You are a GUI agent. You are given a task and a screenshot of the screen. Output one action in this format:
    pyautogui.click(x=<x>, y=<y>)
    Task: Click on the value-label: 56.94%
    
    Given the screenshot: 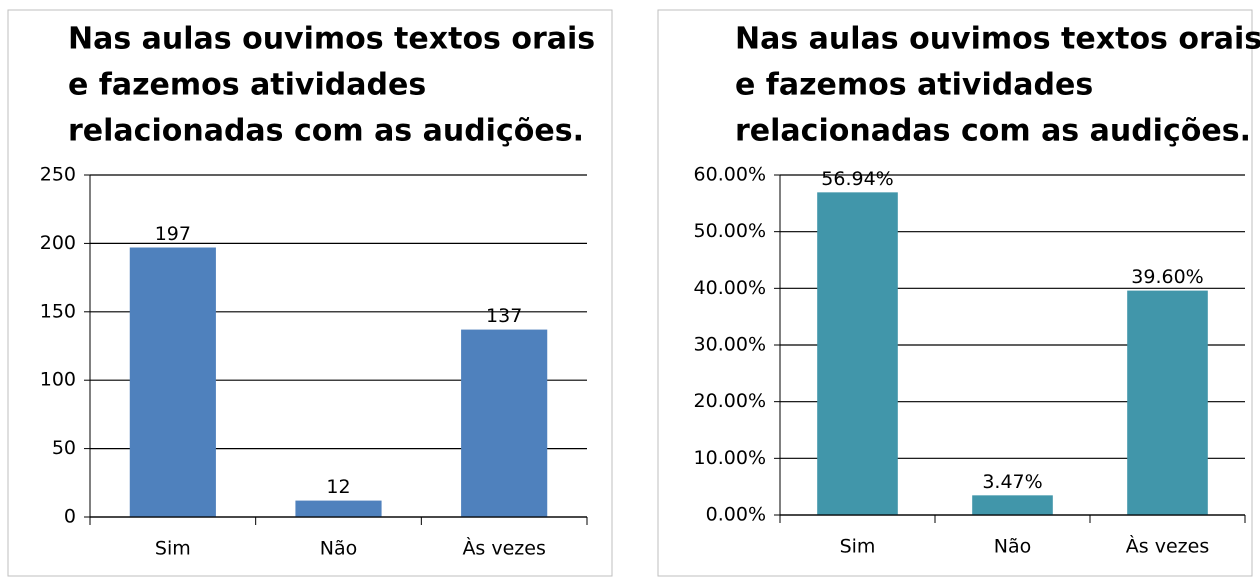 What is the action you would take?
    pyautogui.click(x=857, y=179)
    